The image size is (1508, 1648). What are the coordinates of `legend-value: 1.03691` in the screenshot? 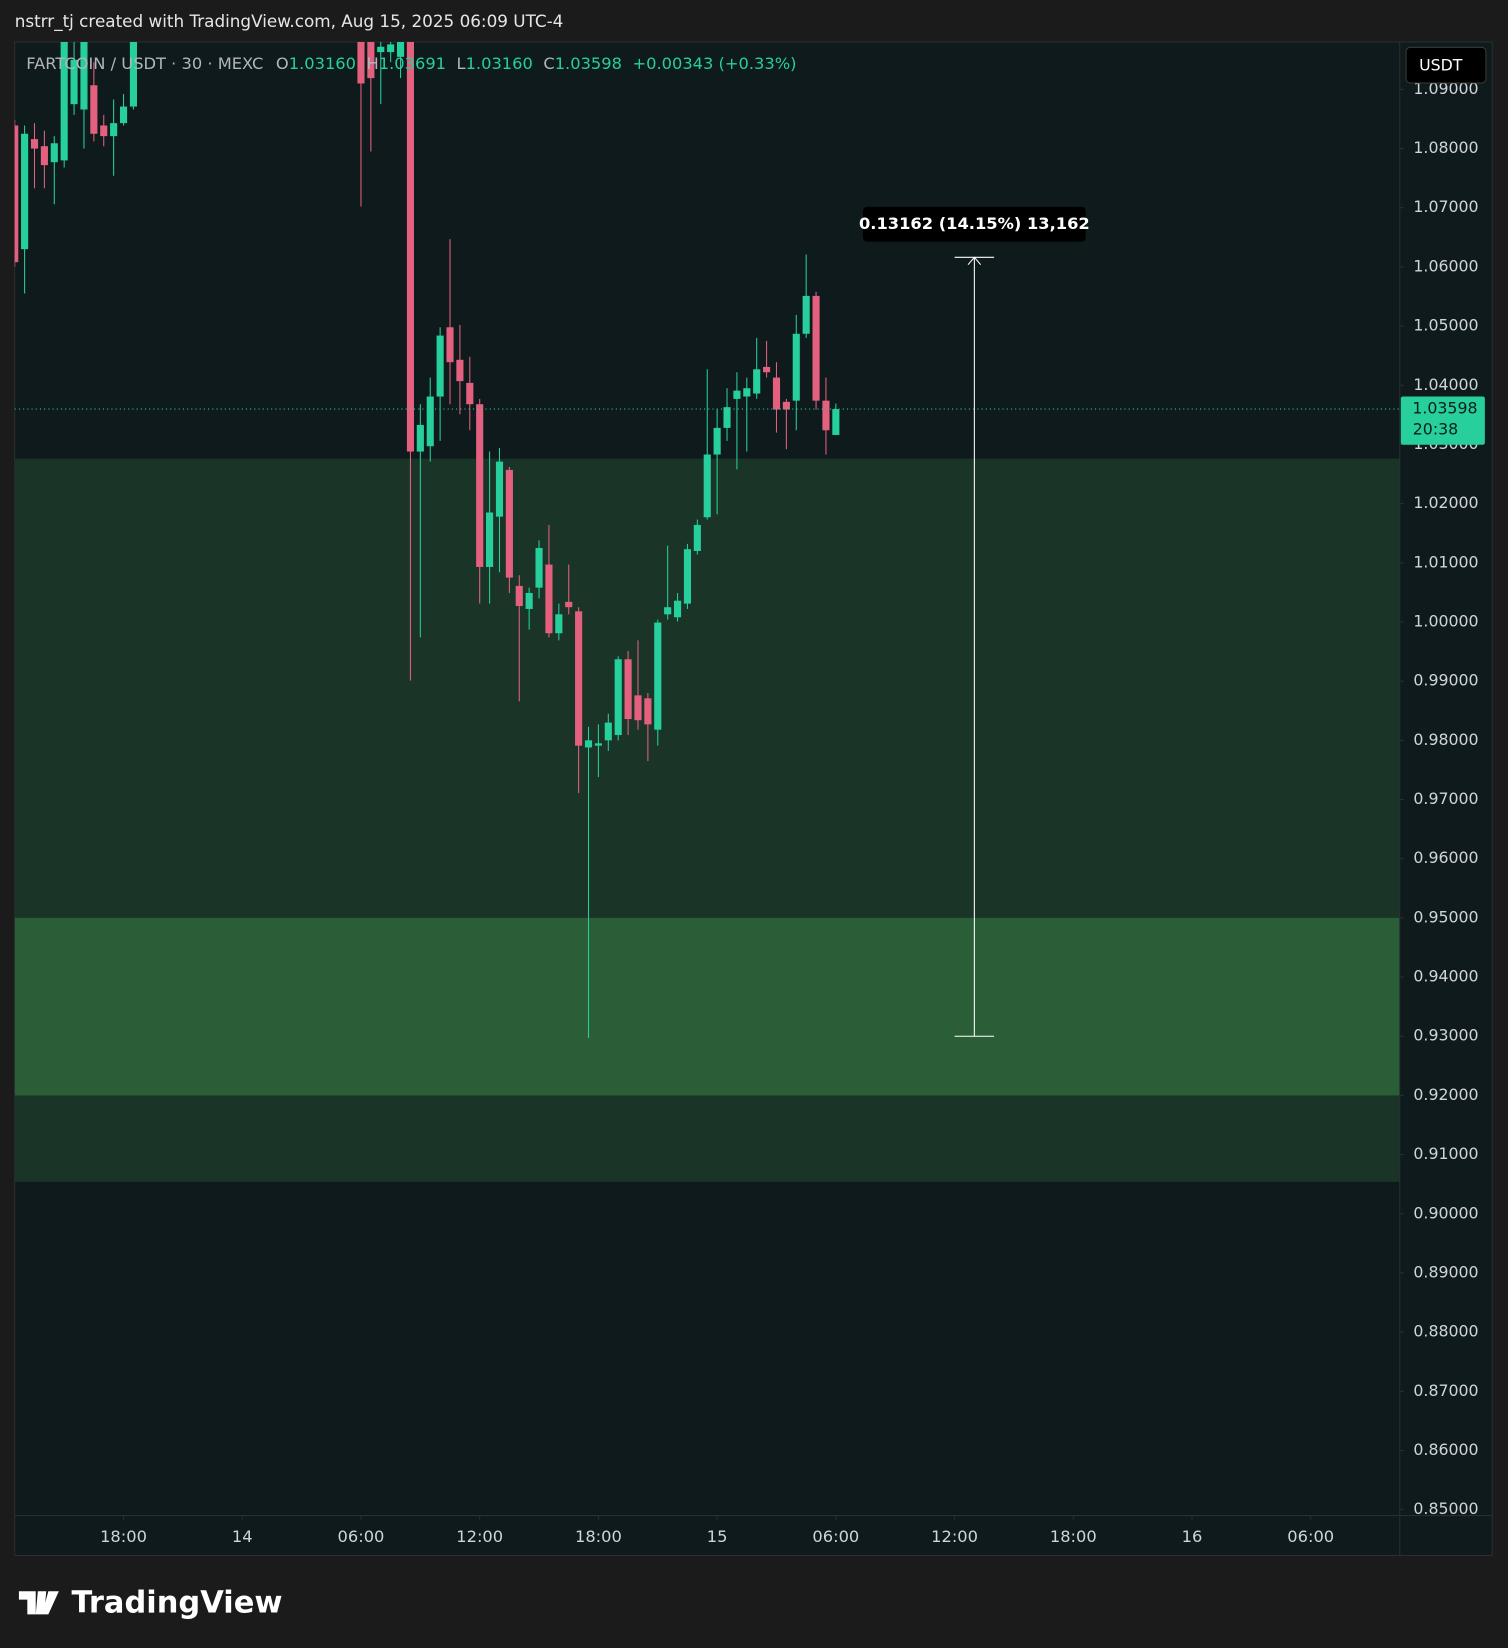 It's located at (412, 63).